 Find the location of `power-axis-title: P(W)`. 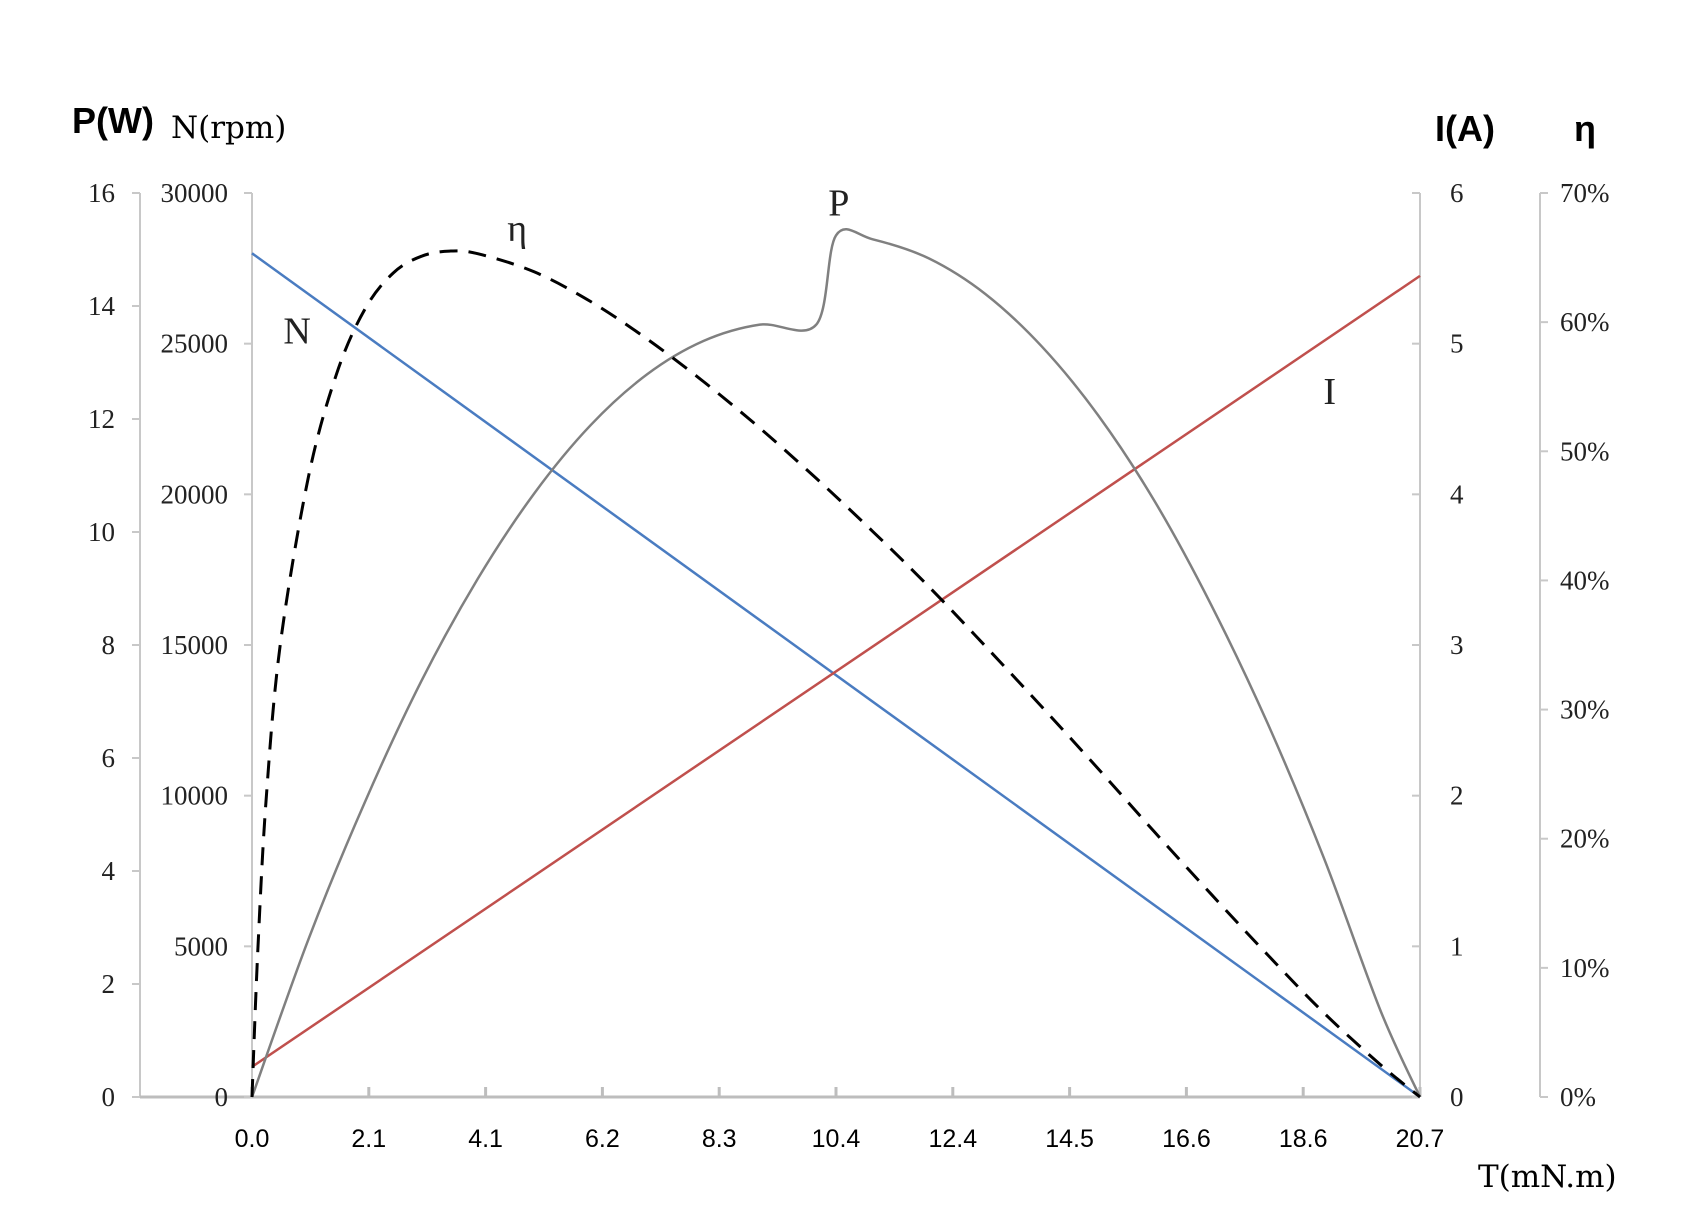

power-axis-title: P(W) is located at coordinates (113, 120).